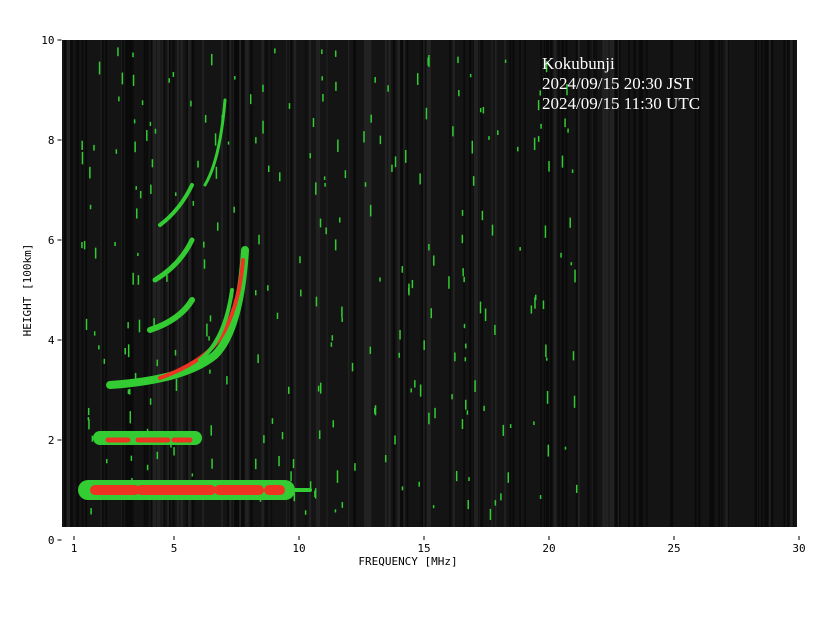 This screenshot has height=620, width=818. What do you see at coordinates (548, 548) in the screenshot?
I see `x-tick-label: 20` at bounding box center [548, 548].